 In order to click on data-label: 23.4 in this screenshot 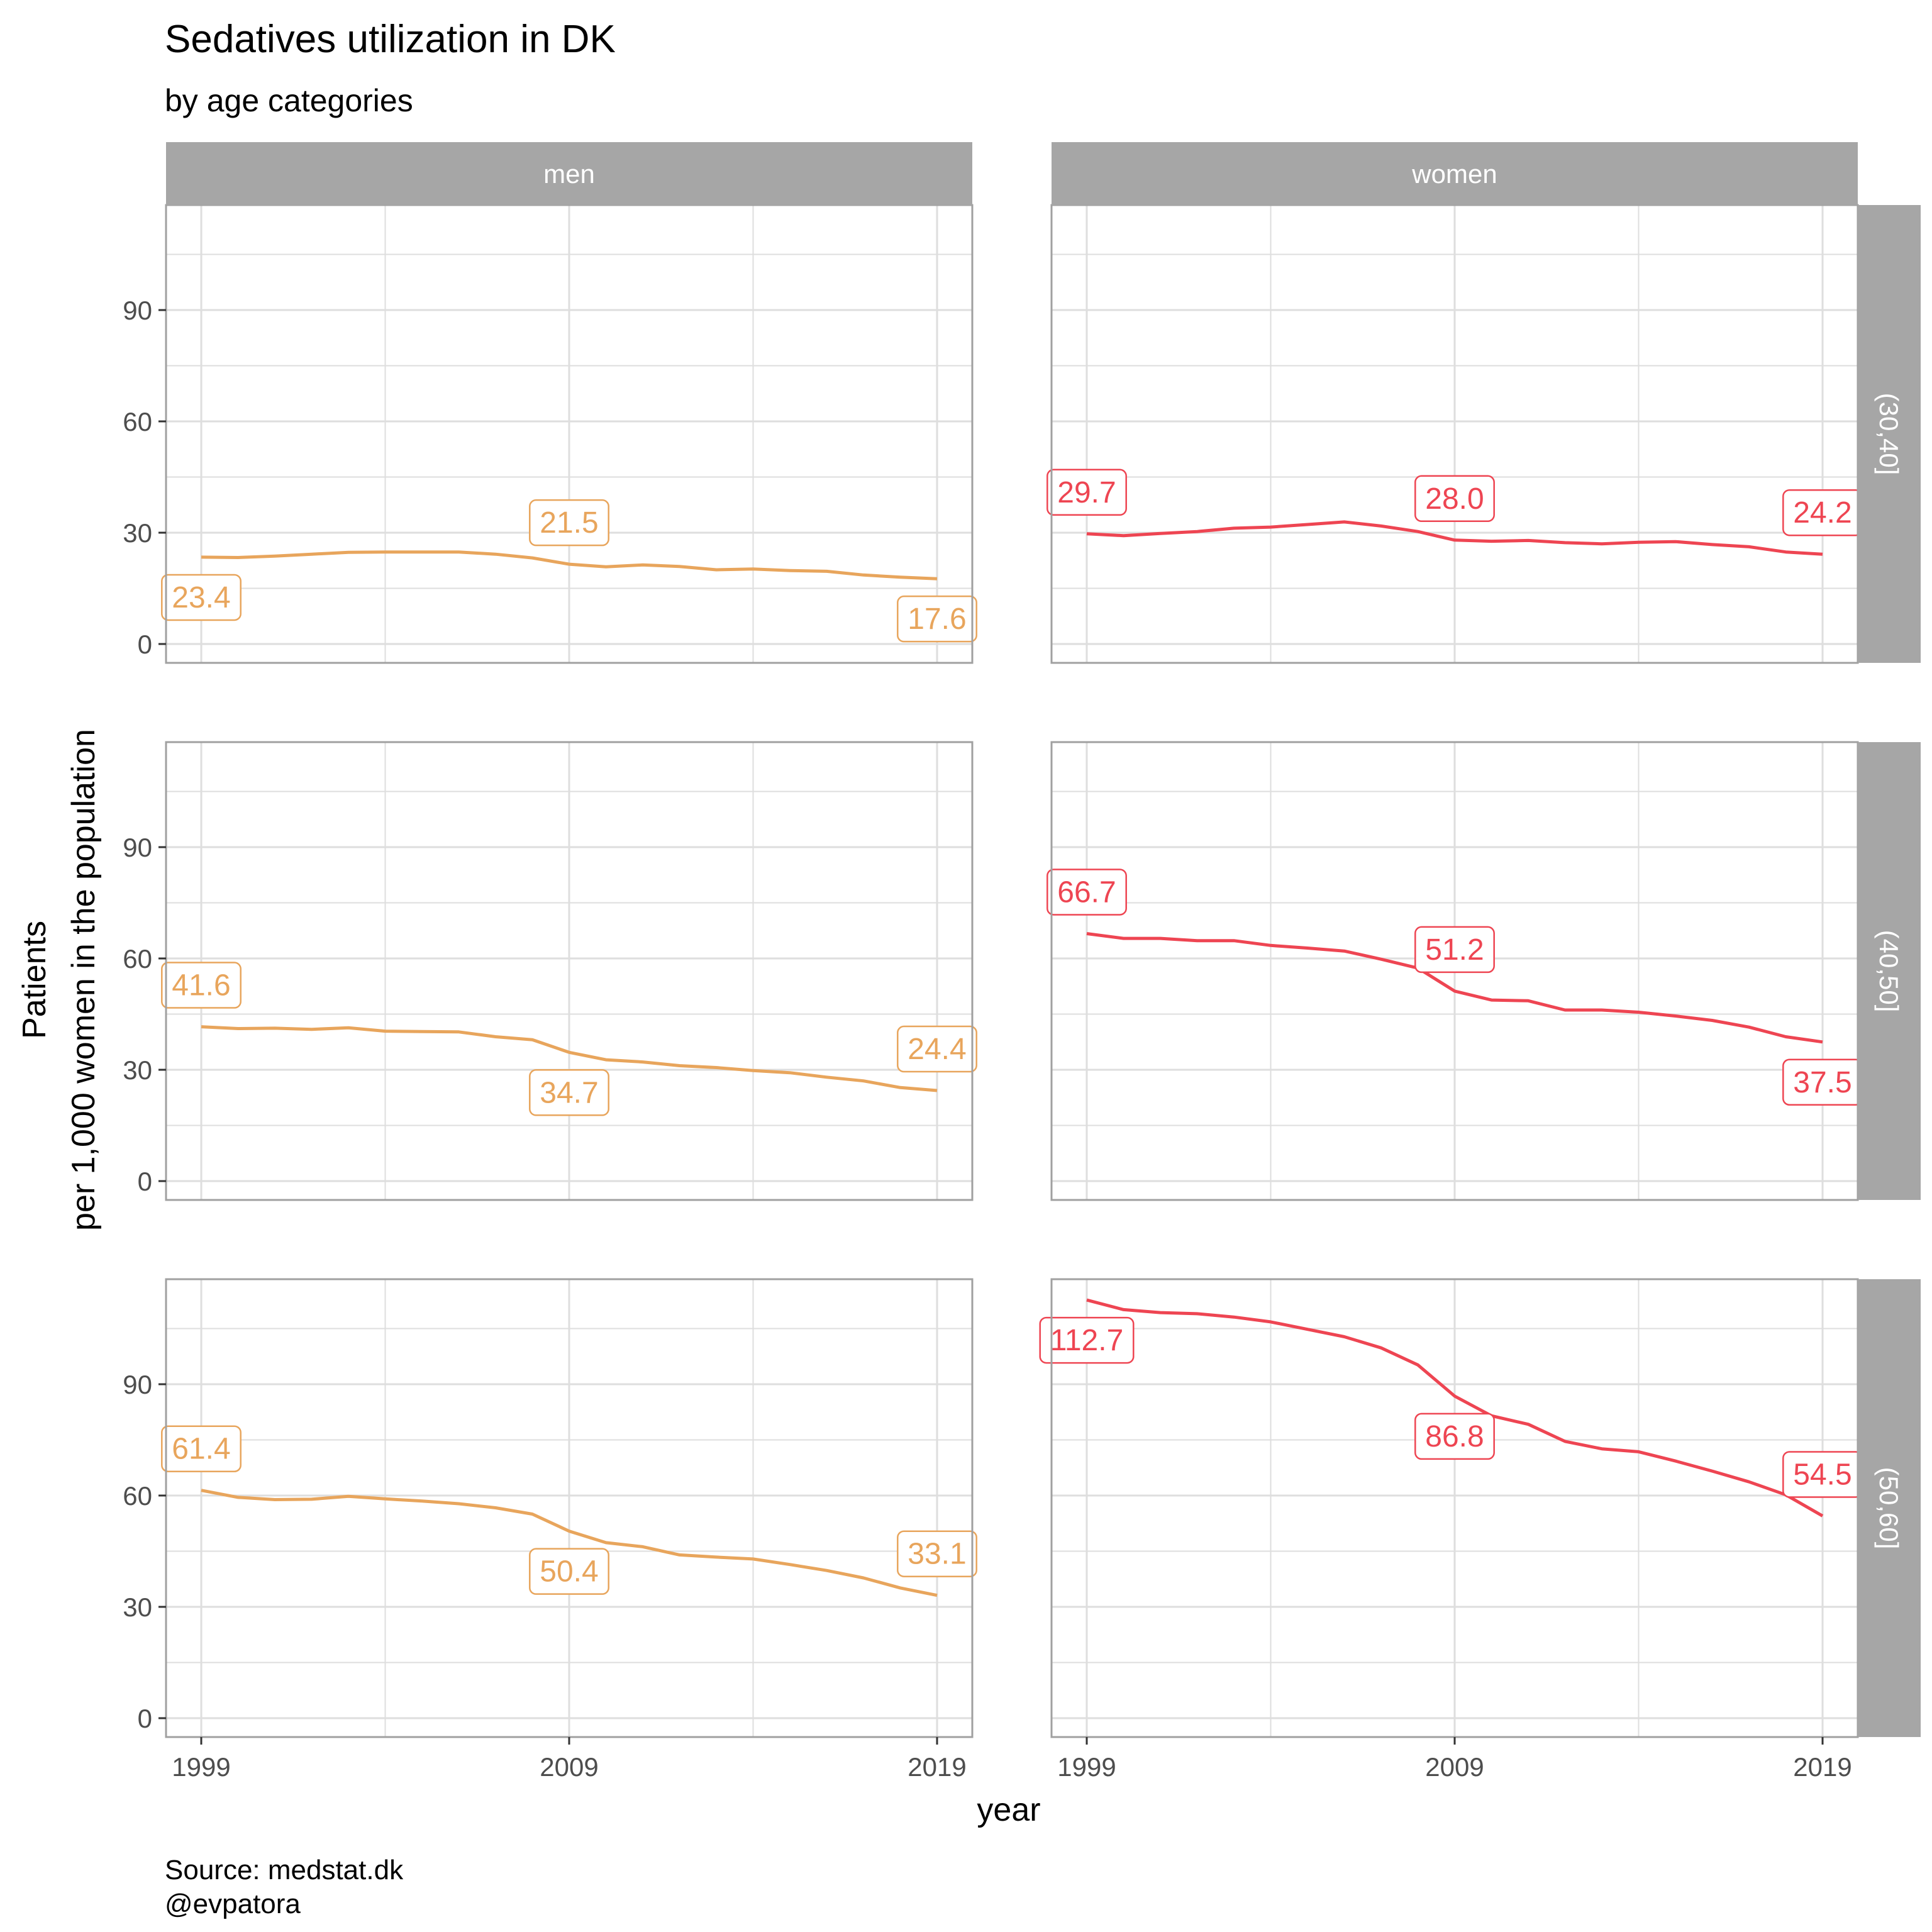, I will do `click(201, 597)`.